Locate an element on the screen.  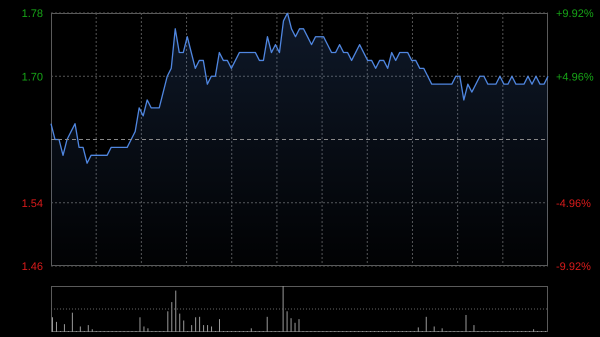
y-tick-label: 1.70 is located at coordinates (32, 77).